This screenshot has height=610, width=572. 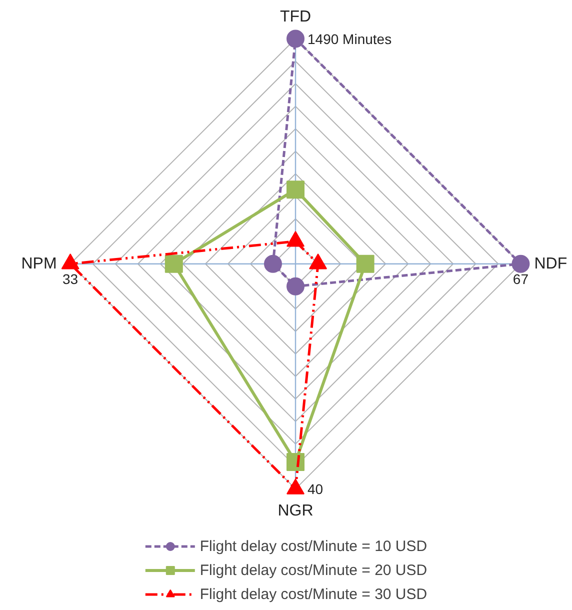 I want to click on text: 67, so click(x=520, y=278).